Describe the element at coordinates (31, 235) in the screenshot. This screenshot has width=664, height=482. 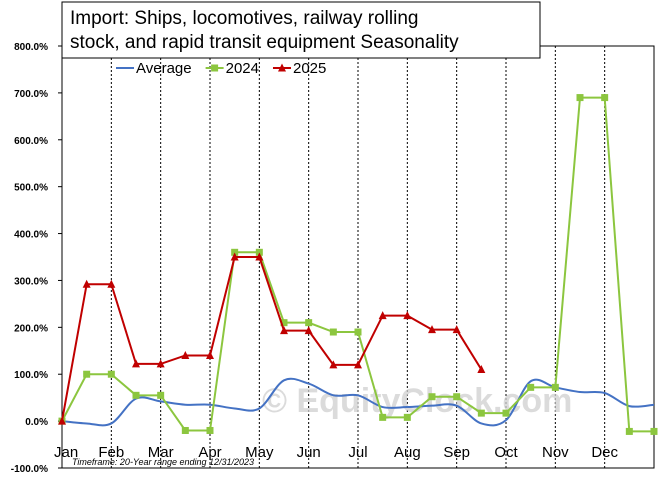
I see `y-tick-label: 400.0%` at that location.